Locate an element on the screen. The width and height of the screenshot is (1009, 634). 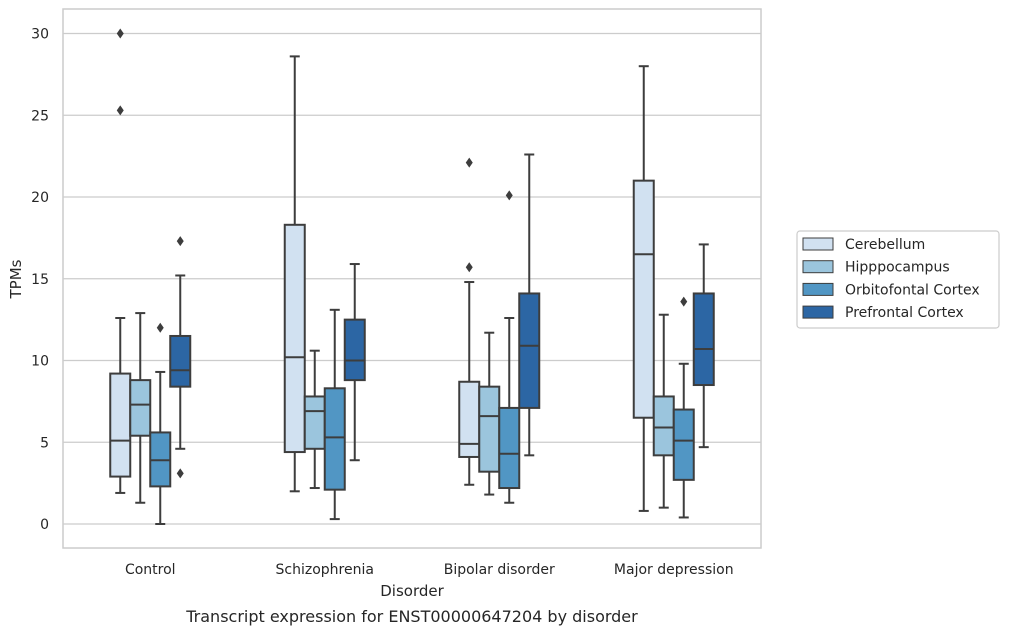
y-tick-labels: 0 5 10 15 20 25 30 is located at coordinates (40, 280).